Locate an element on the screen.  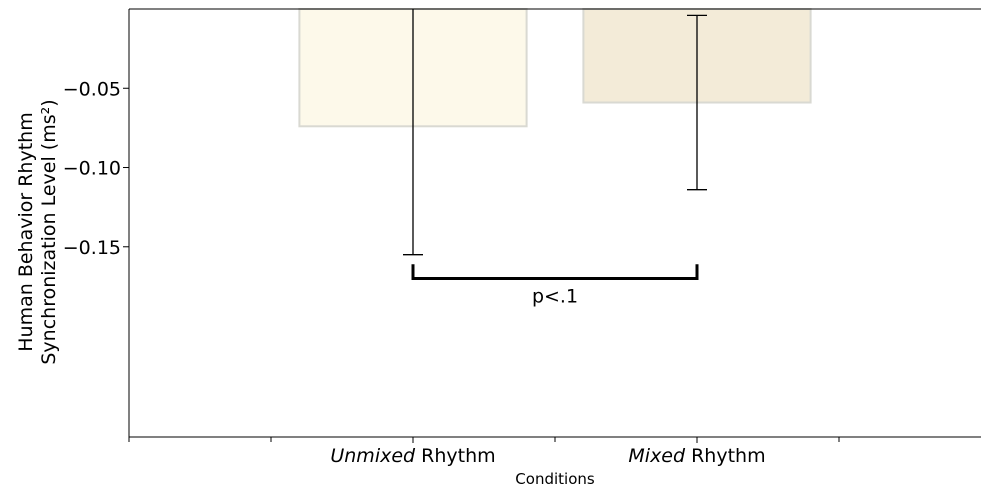
bars-layer is located at coordinates (555, 68).